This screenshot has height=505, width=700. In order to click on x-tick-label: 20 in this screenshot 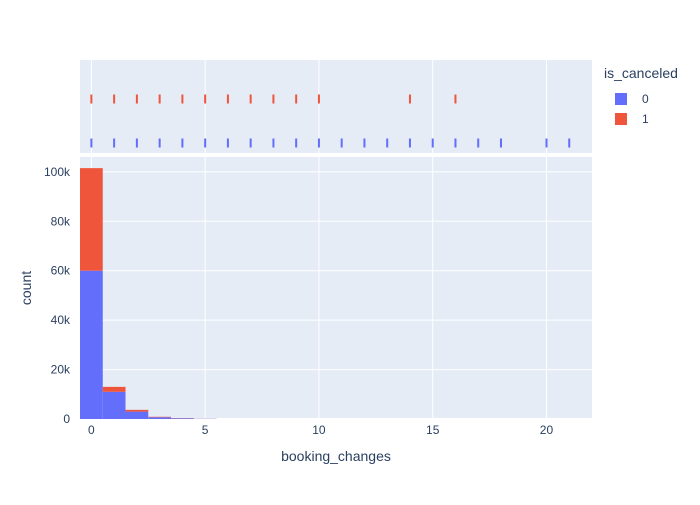, I will do `click(547, 430)`.